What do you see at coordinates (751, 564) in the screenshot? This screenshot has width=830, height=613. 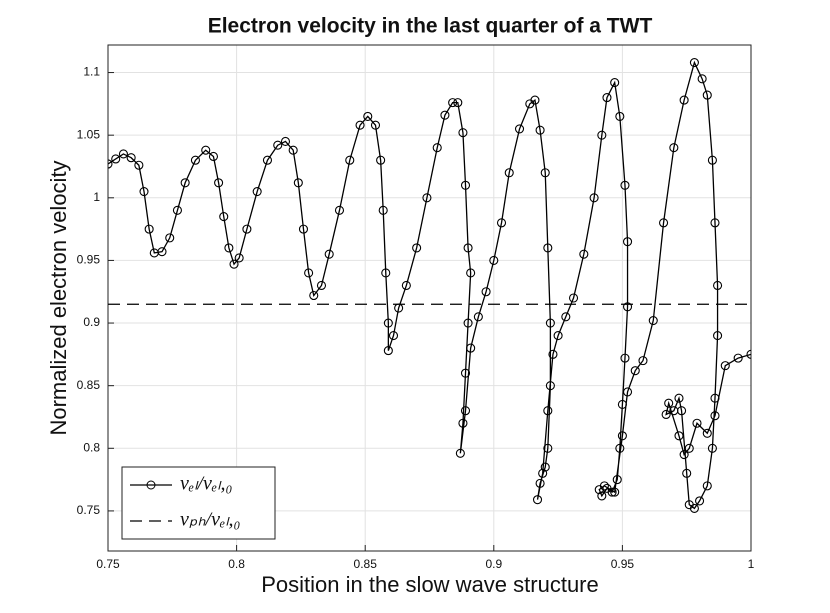 I see `x-tick-label: 1` at bounding box center [751, 564].